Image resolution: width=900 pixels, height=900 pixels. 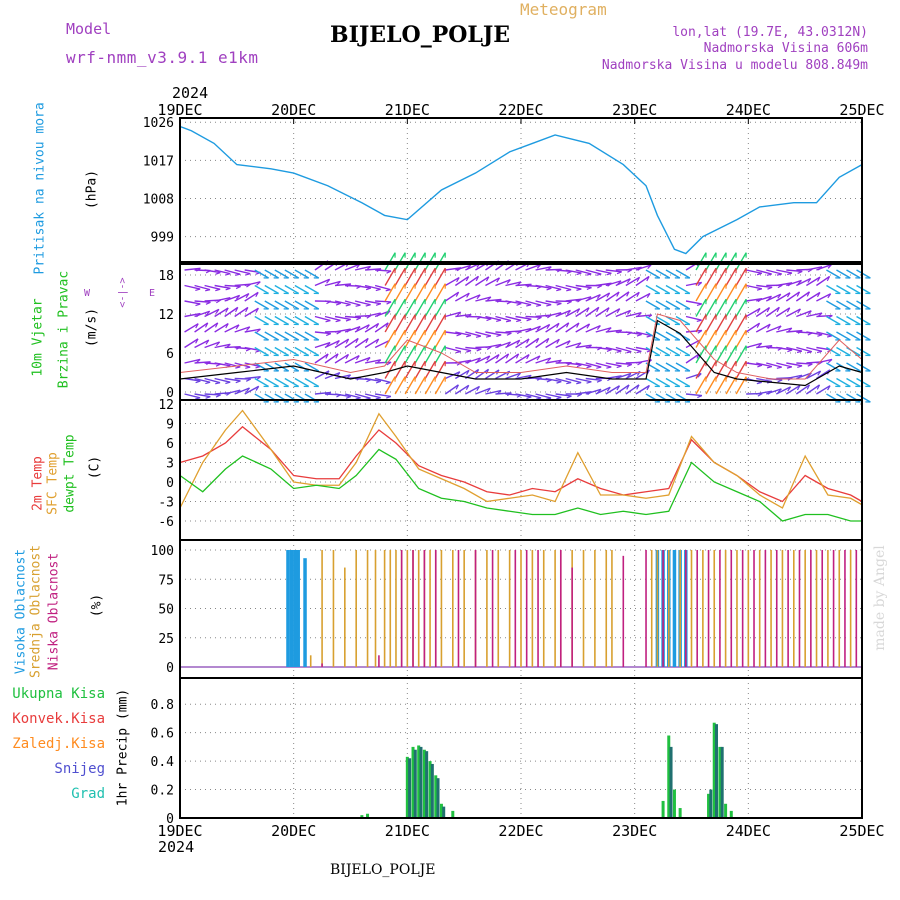 I want to click on legend-ukupna: Ukupna Kisa, so click(x=58, y=694).